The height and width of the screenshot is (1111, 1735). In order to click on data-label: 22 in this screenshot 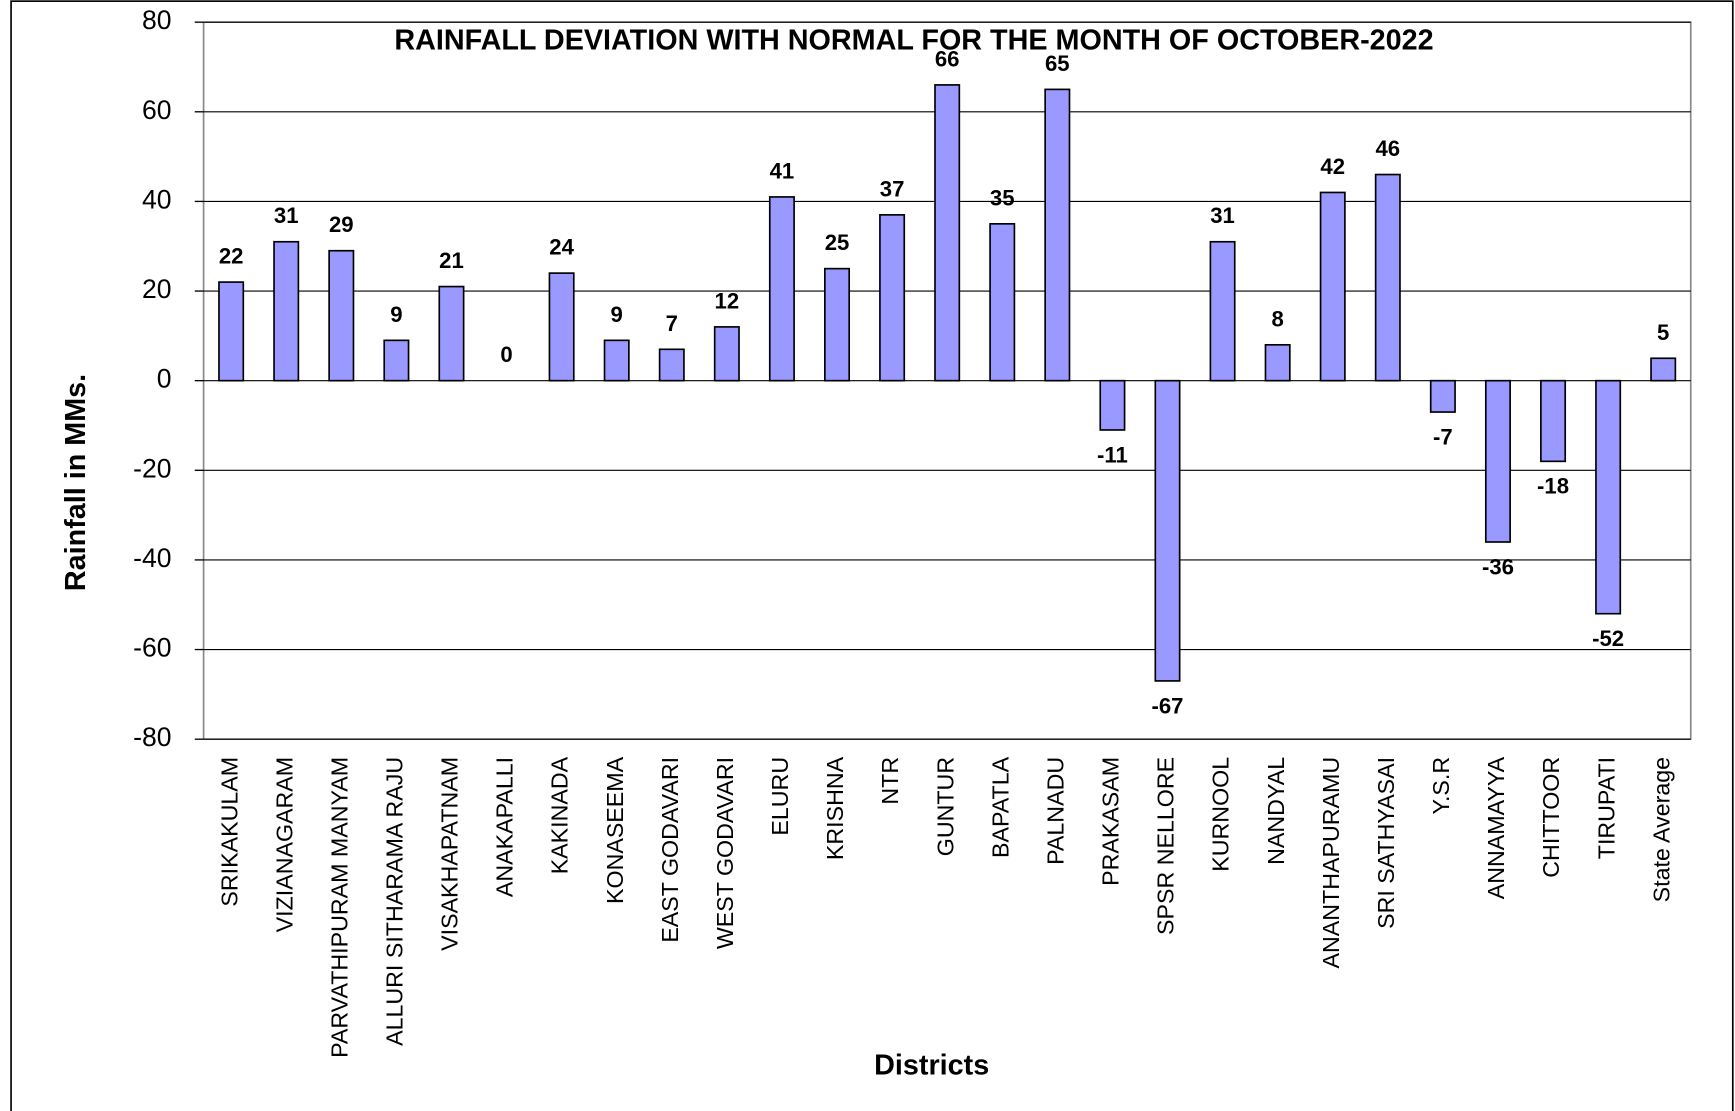, I will do `click(231, 256)`.